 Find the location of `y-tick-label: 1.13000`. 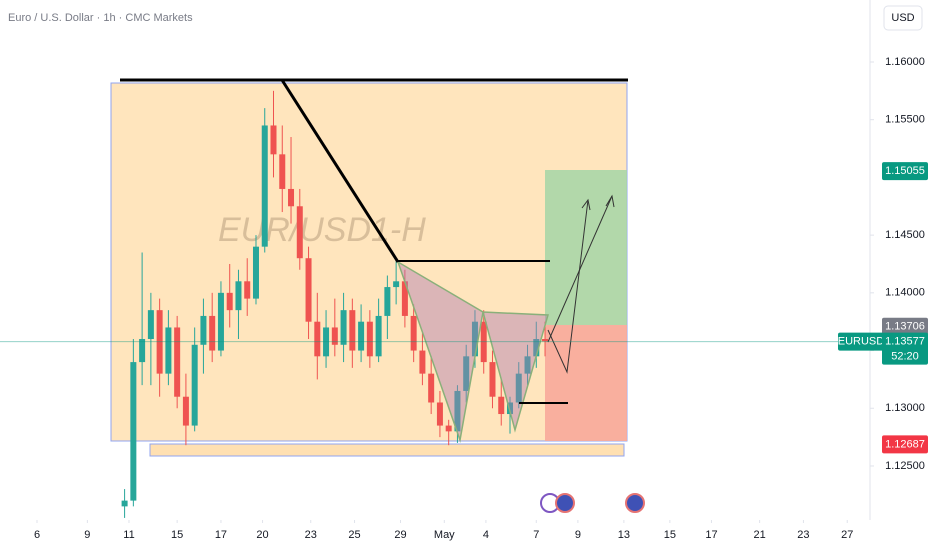

y-tick-label: 1.13000 is located at coordinates (905, 408).